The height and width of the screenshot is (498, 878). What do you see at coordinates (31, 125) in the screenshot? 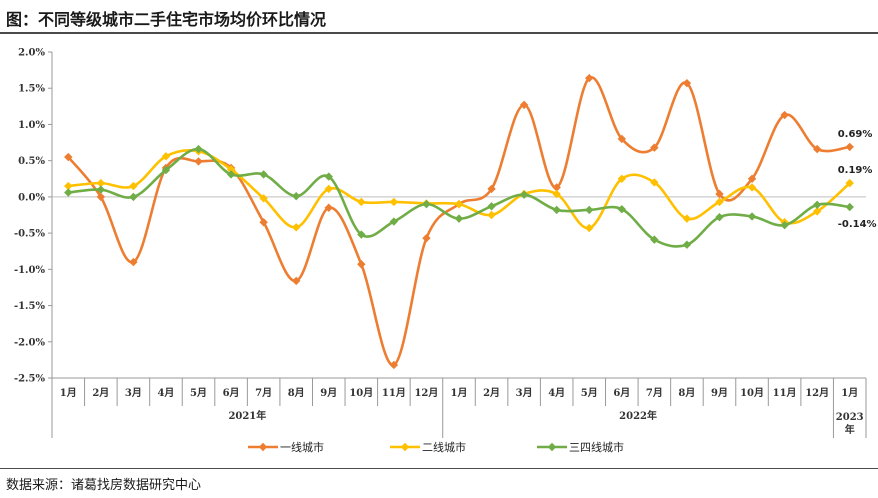
I see `y-tick-label: 1.0%` at bounding box center [31, 125].